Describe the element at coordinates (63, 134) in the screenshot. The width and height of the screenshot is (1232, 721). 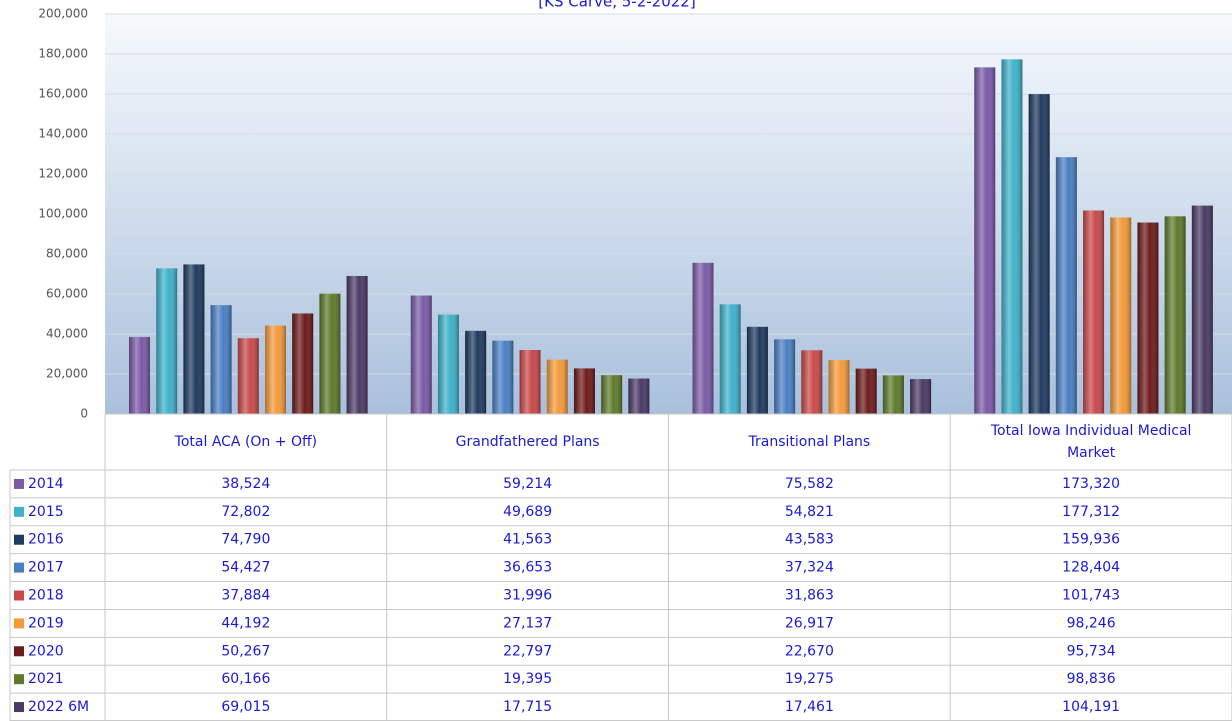
I see `y-tick-label: 140,000` at that location.